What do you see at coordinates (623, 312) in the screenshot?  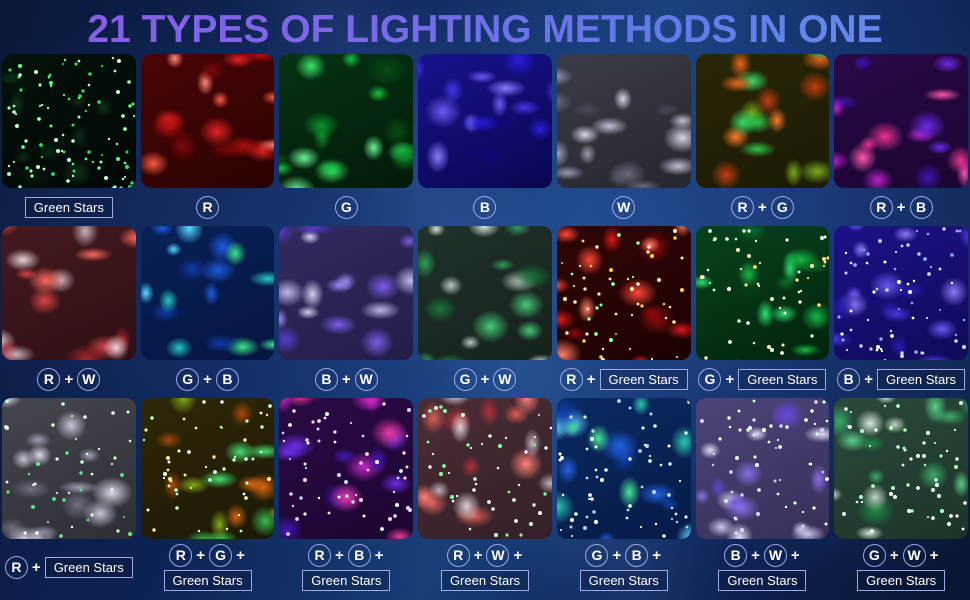 I see `mode-cell-r-green-stars: R + Green Stars` at bounding box center [623, 312].